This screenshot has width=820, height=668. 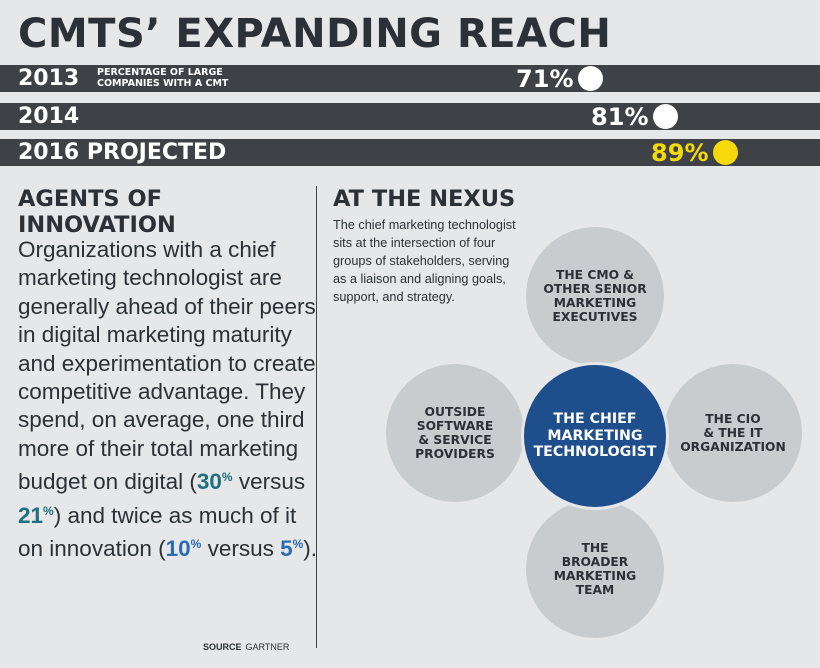 What do you see at coordinates (49, 78) in the screenshot?
I see `bar-category-label: 2013` at bounding box center [49, 78].